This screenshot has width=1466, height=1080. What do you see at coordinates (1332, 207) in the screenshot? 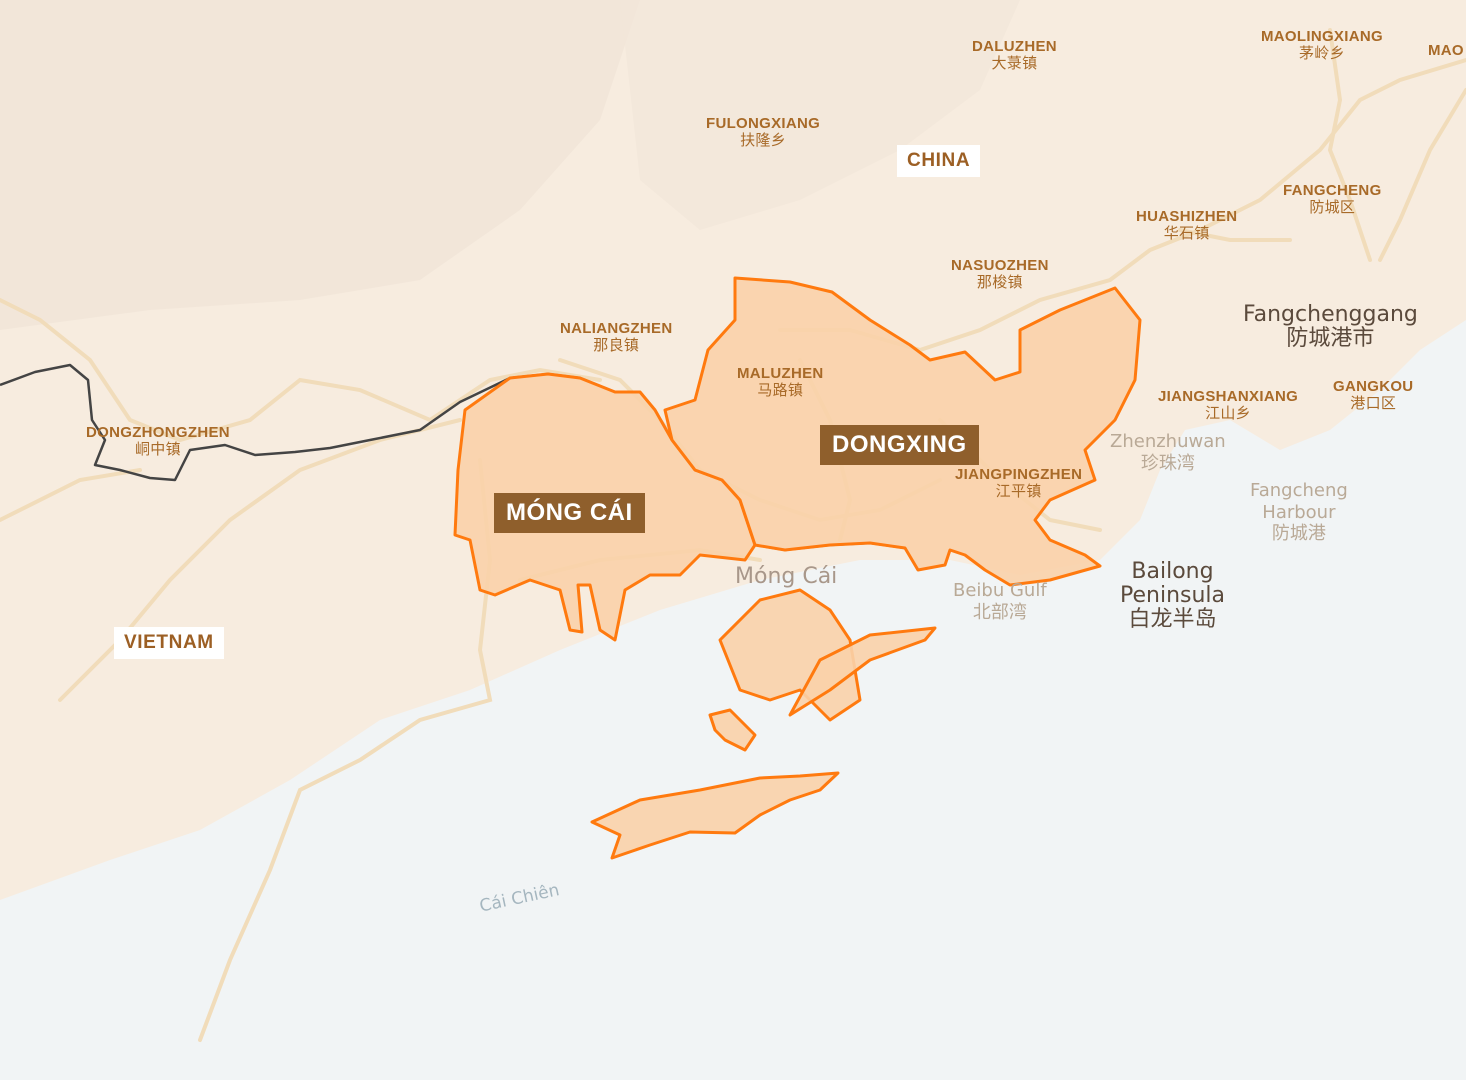
I see `place-name-zh: 防城区` at bounding box center [1332, 207].